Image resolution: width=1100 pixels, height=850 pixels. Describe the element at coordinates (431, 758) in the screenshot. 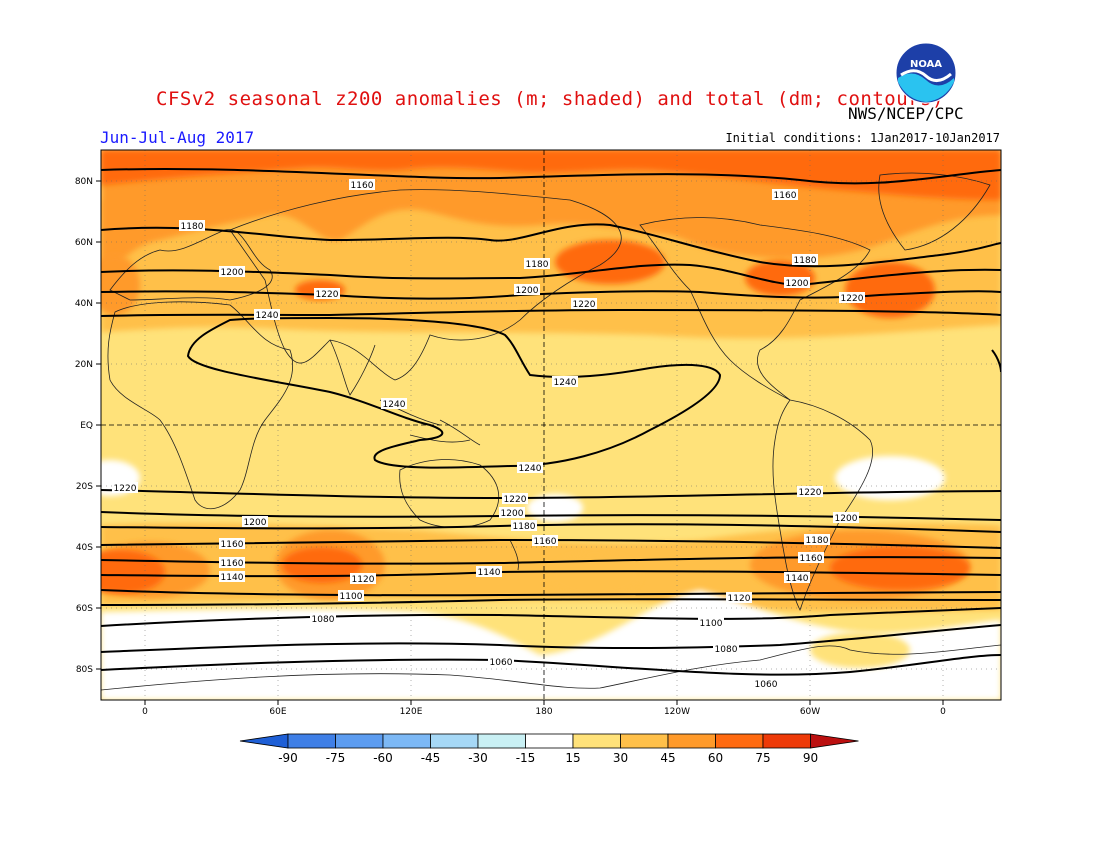

I see `colorbar-label: -45` at that location.